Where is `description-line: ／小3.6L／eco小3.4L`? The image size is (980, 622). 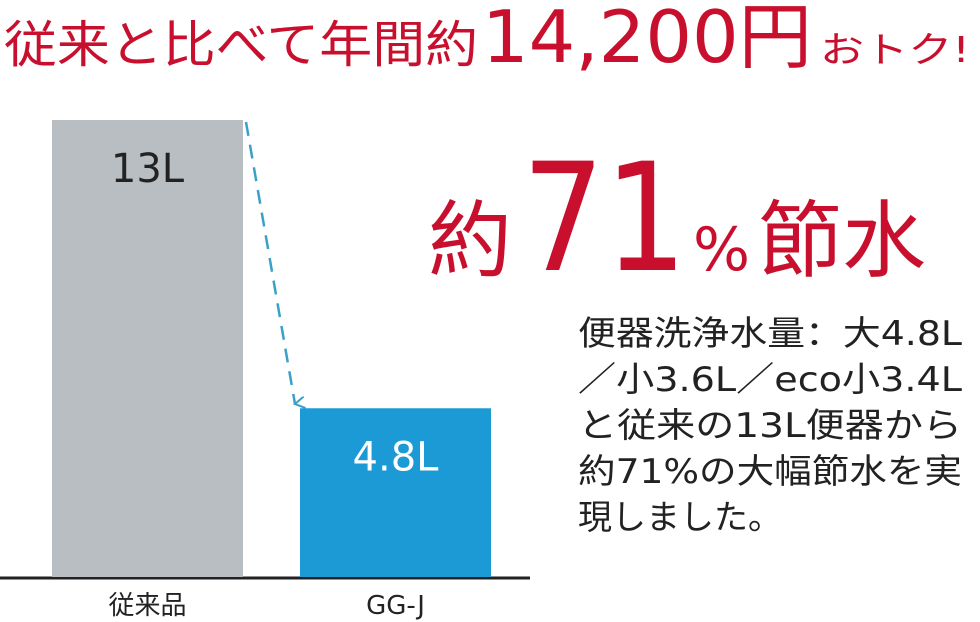
description-line: ／小3.6L／eco小3.4L is located at coordinates (770, 380).